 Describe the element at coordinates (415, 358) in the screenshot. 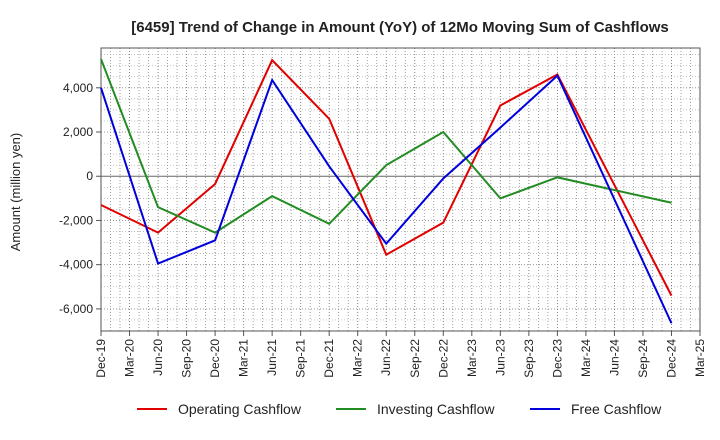

I see `x-tick-label: Sep-22` at that location.